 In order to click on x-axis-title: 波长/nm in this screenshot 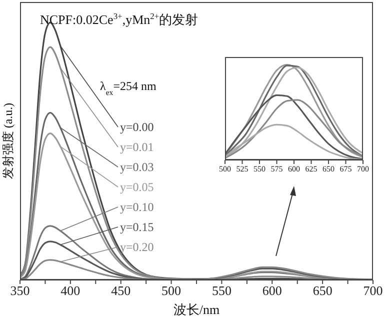, I will do `click(196, 309)`.